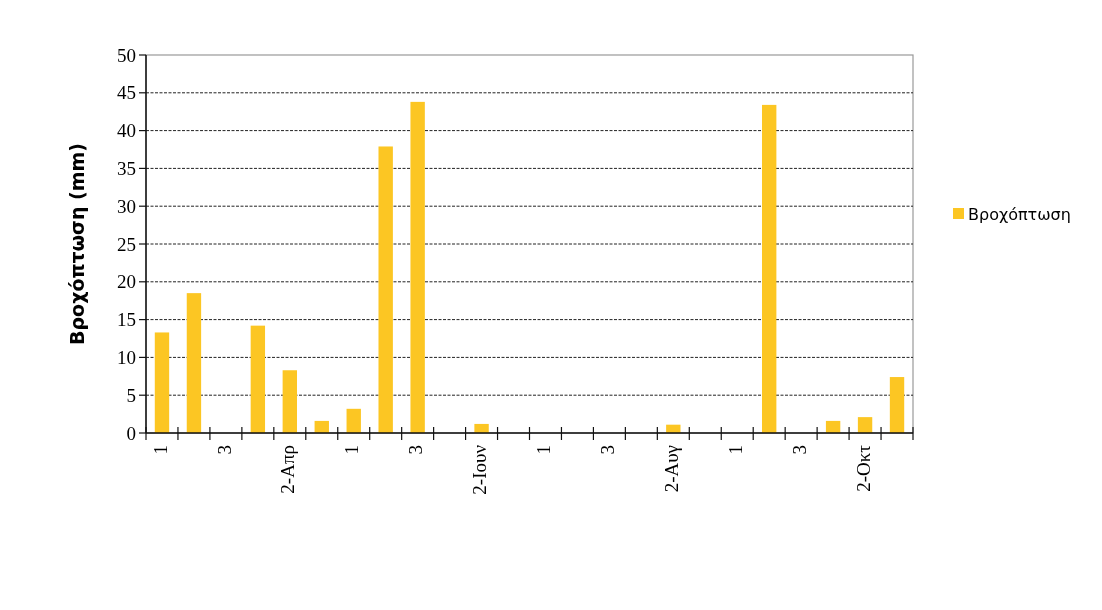 Image resolution: width=1102 pixels, height=610 pixels. What do you see at coordinates (131, 395) in the screenshot?
I see `y-tick-label: 5` at bounding box center [131, 395].